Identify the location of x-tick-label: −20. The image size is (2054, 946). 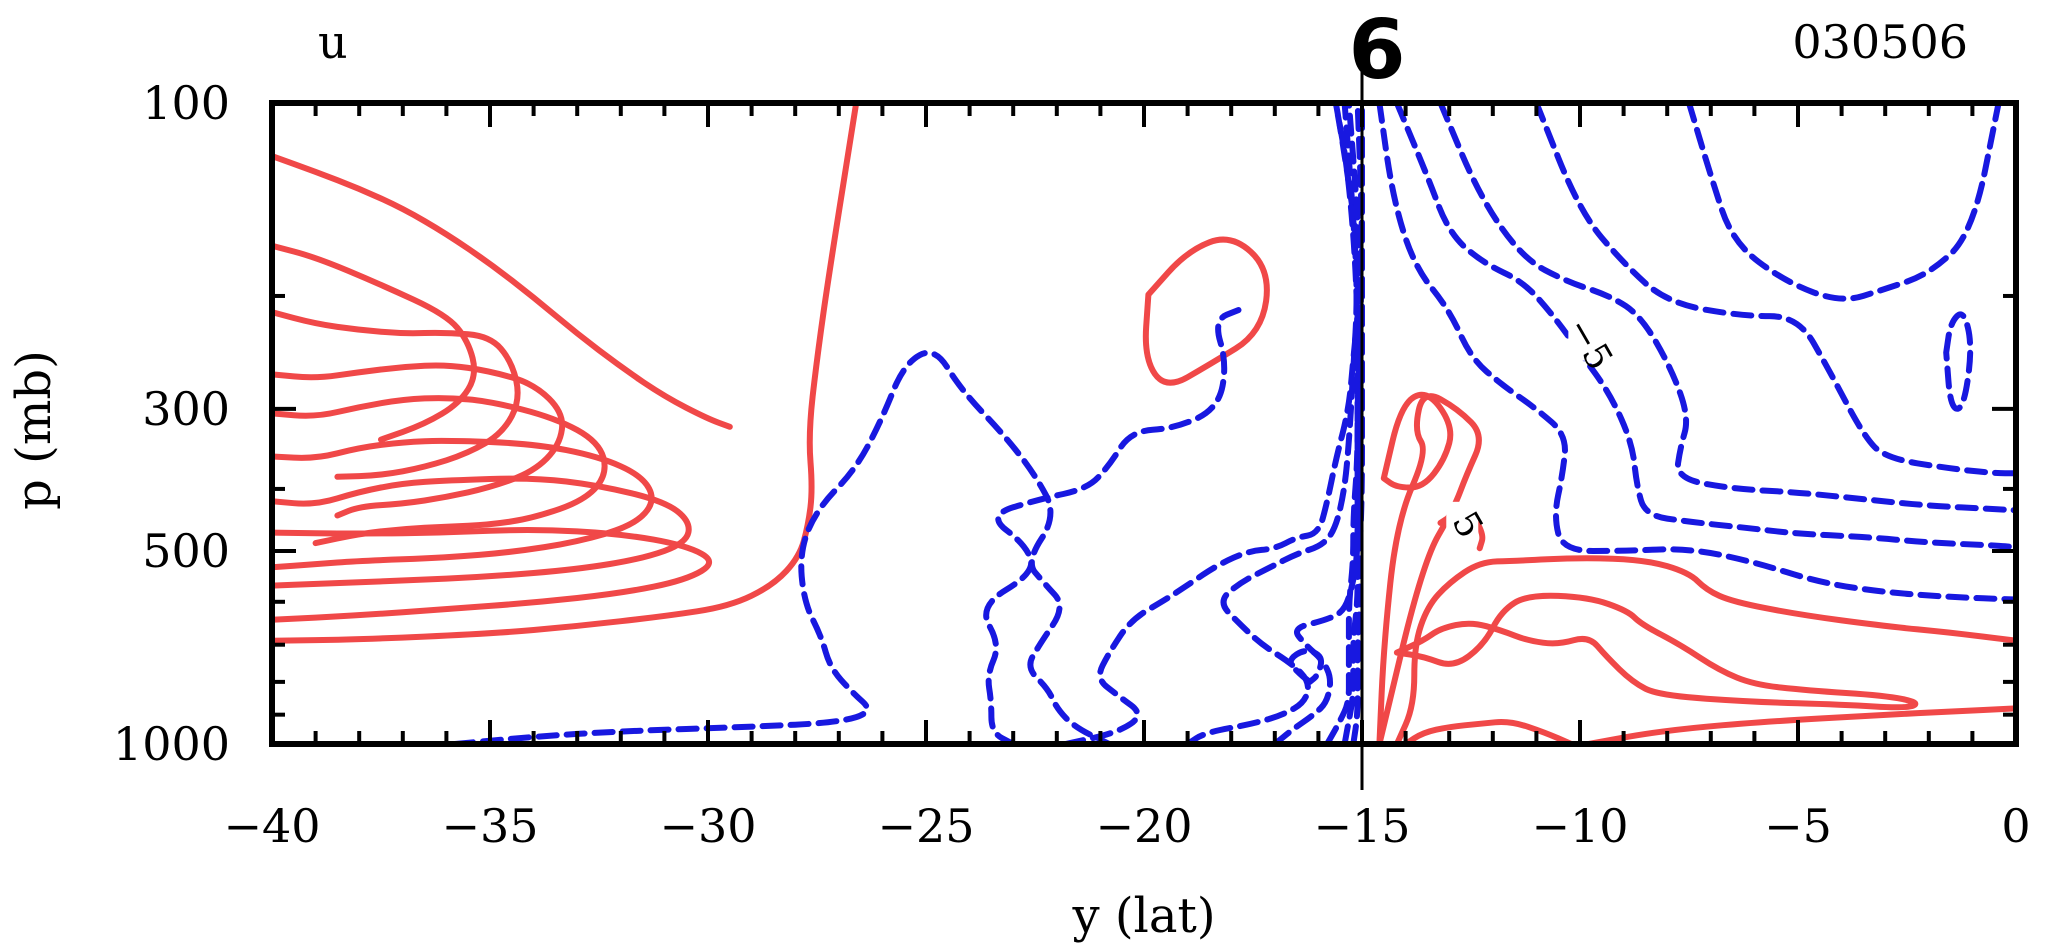
(1143, 826).